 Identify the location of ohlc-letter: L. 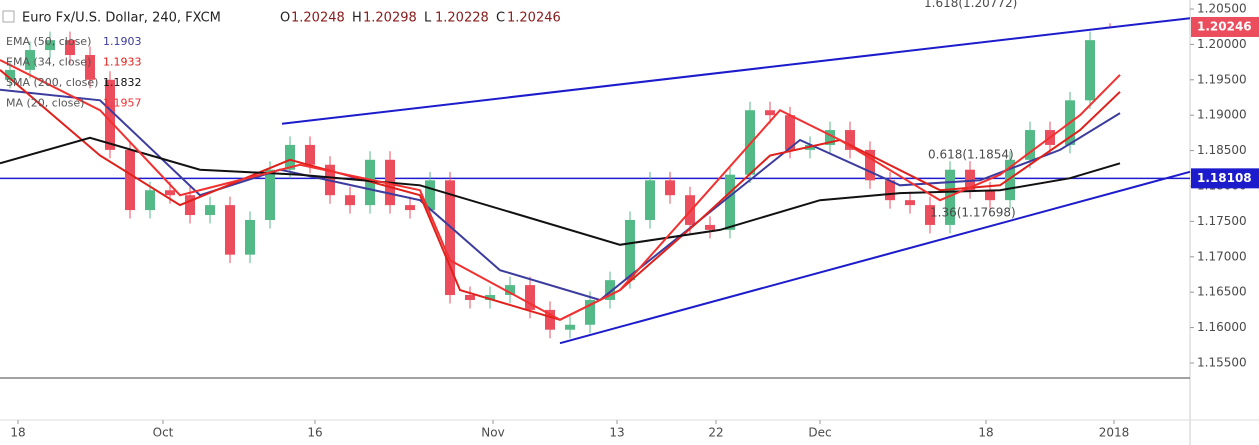
(428, 18).